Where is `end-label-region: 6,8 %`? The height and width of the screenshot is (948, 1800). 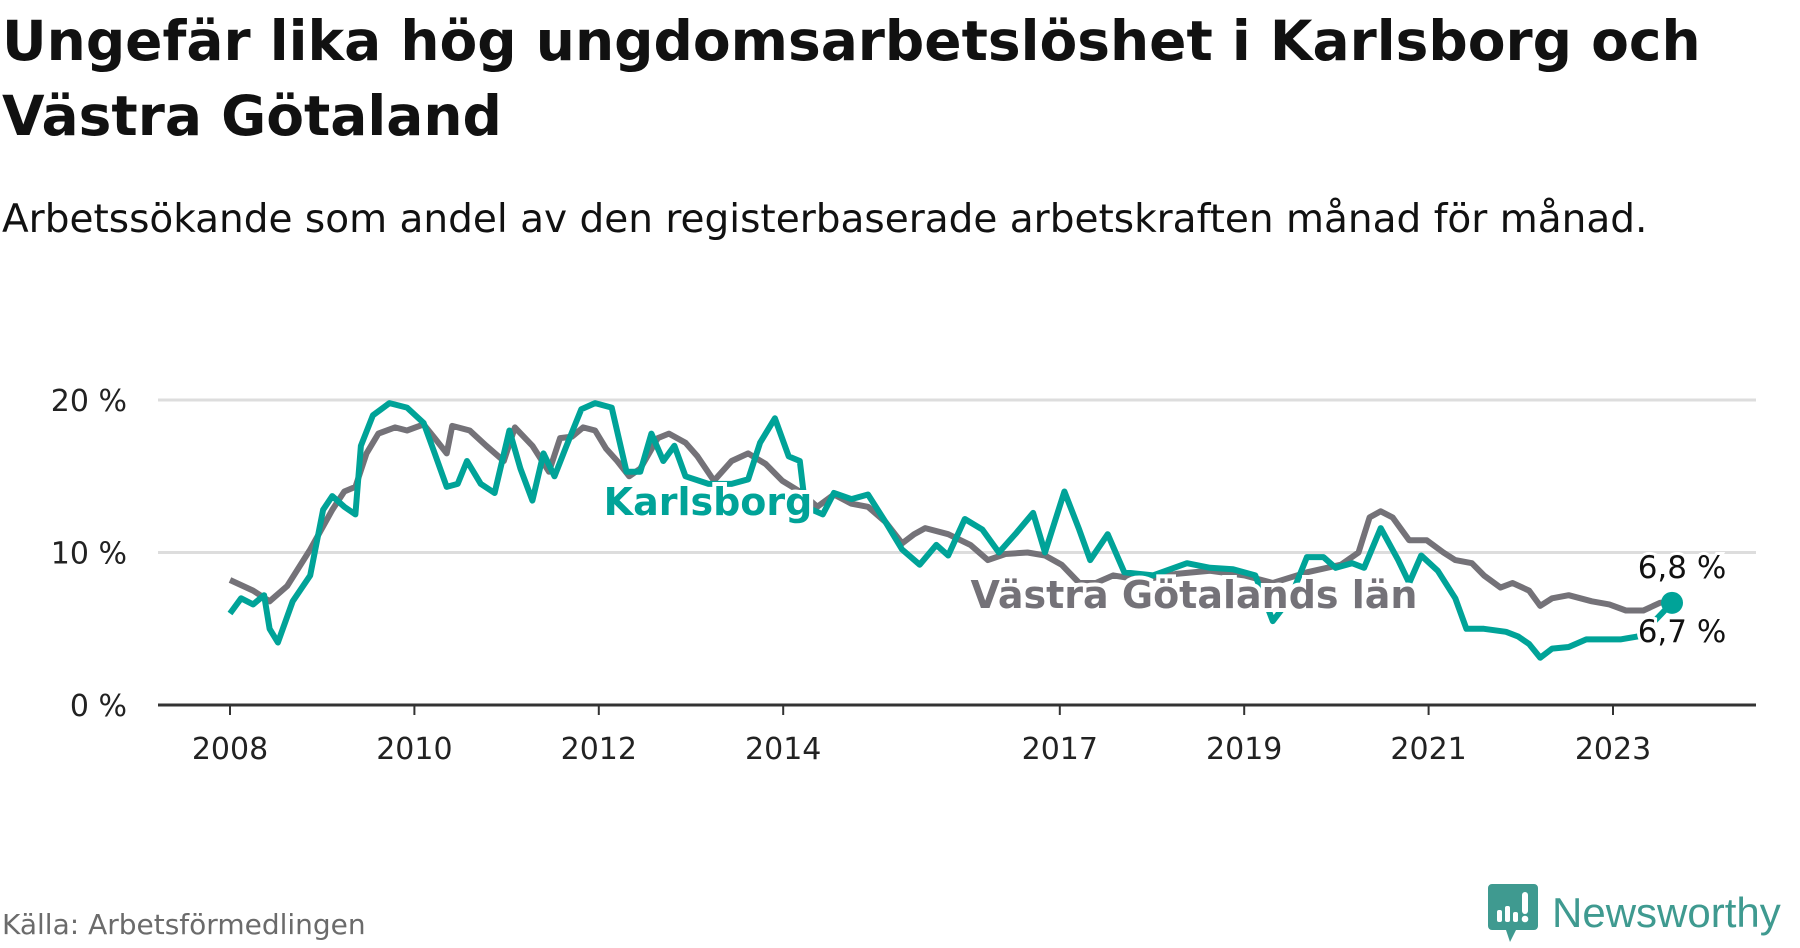 end-label-region: 6,8 % is located at coordinates (1682, 568).